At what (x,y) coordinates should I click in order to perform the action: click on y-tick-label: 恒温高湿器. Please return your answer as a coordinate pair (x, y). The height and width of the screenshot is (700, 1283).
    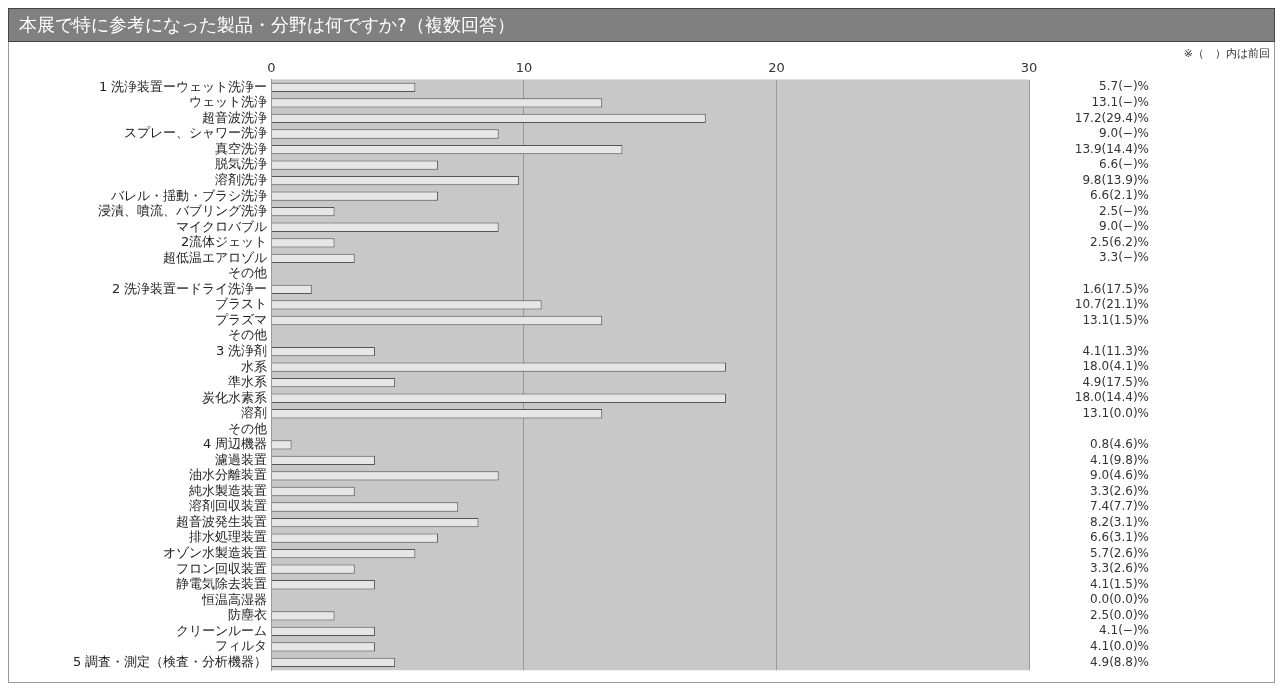
    Looking at the image, I should click on (234, 599).